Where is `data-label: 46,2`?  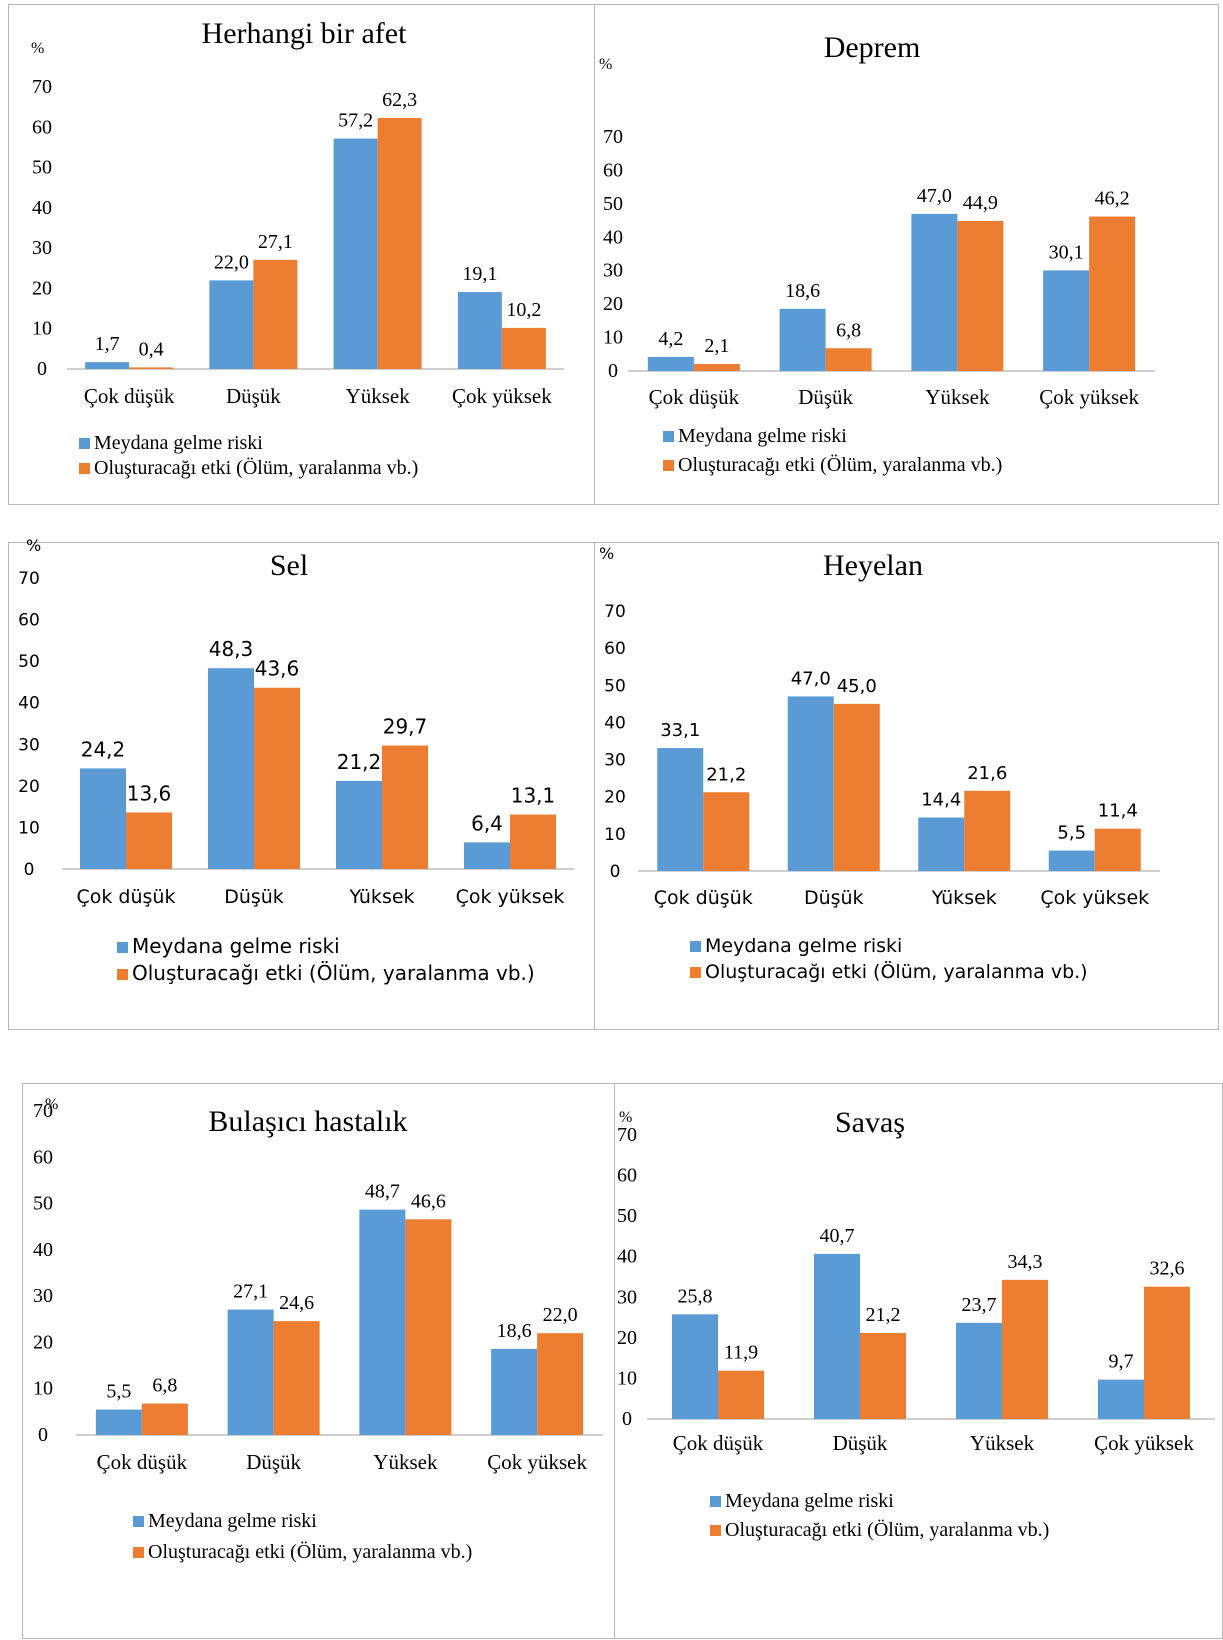 data-label: 46,2 is located at coordinates (1112, 199).